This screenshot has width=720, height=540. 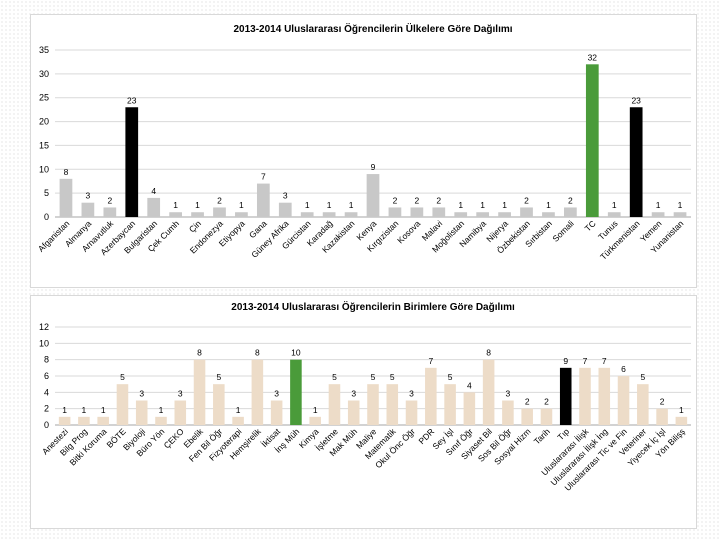 What do you see at coordinates (257, 353) in the screenshot?
I see `unit-chart-data-label: 8` at bounding box center [257, 353].